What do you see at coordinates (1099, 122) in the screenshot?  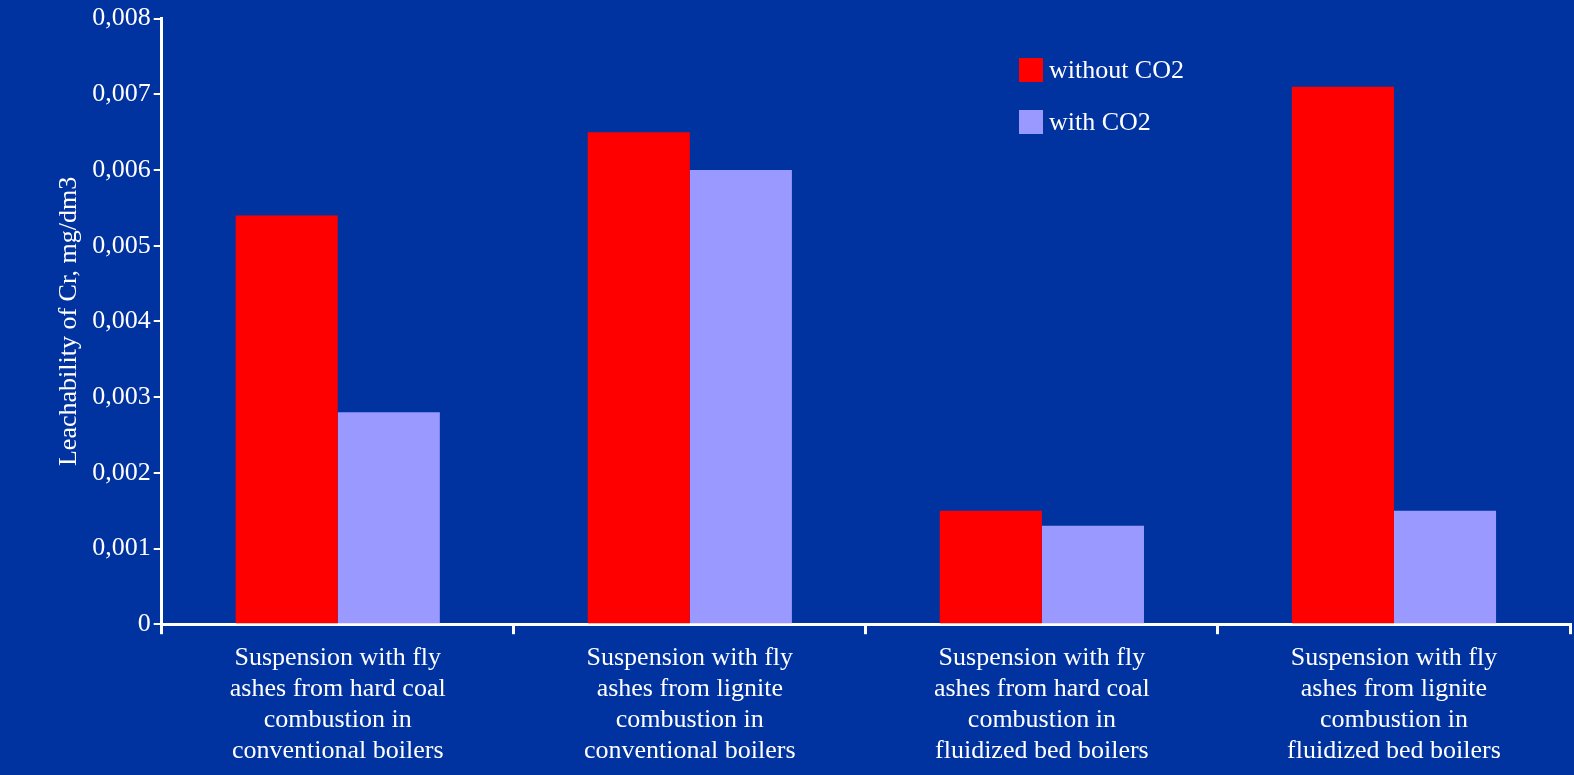 I see `legend-label: with CO2` at bounding box center [1099, 122].